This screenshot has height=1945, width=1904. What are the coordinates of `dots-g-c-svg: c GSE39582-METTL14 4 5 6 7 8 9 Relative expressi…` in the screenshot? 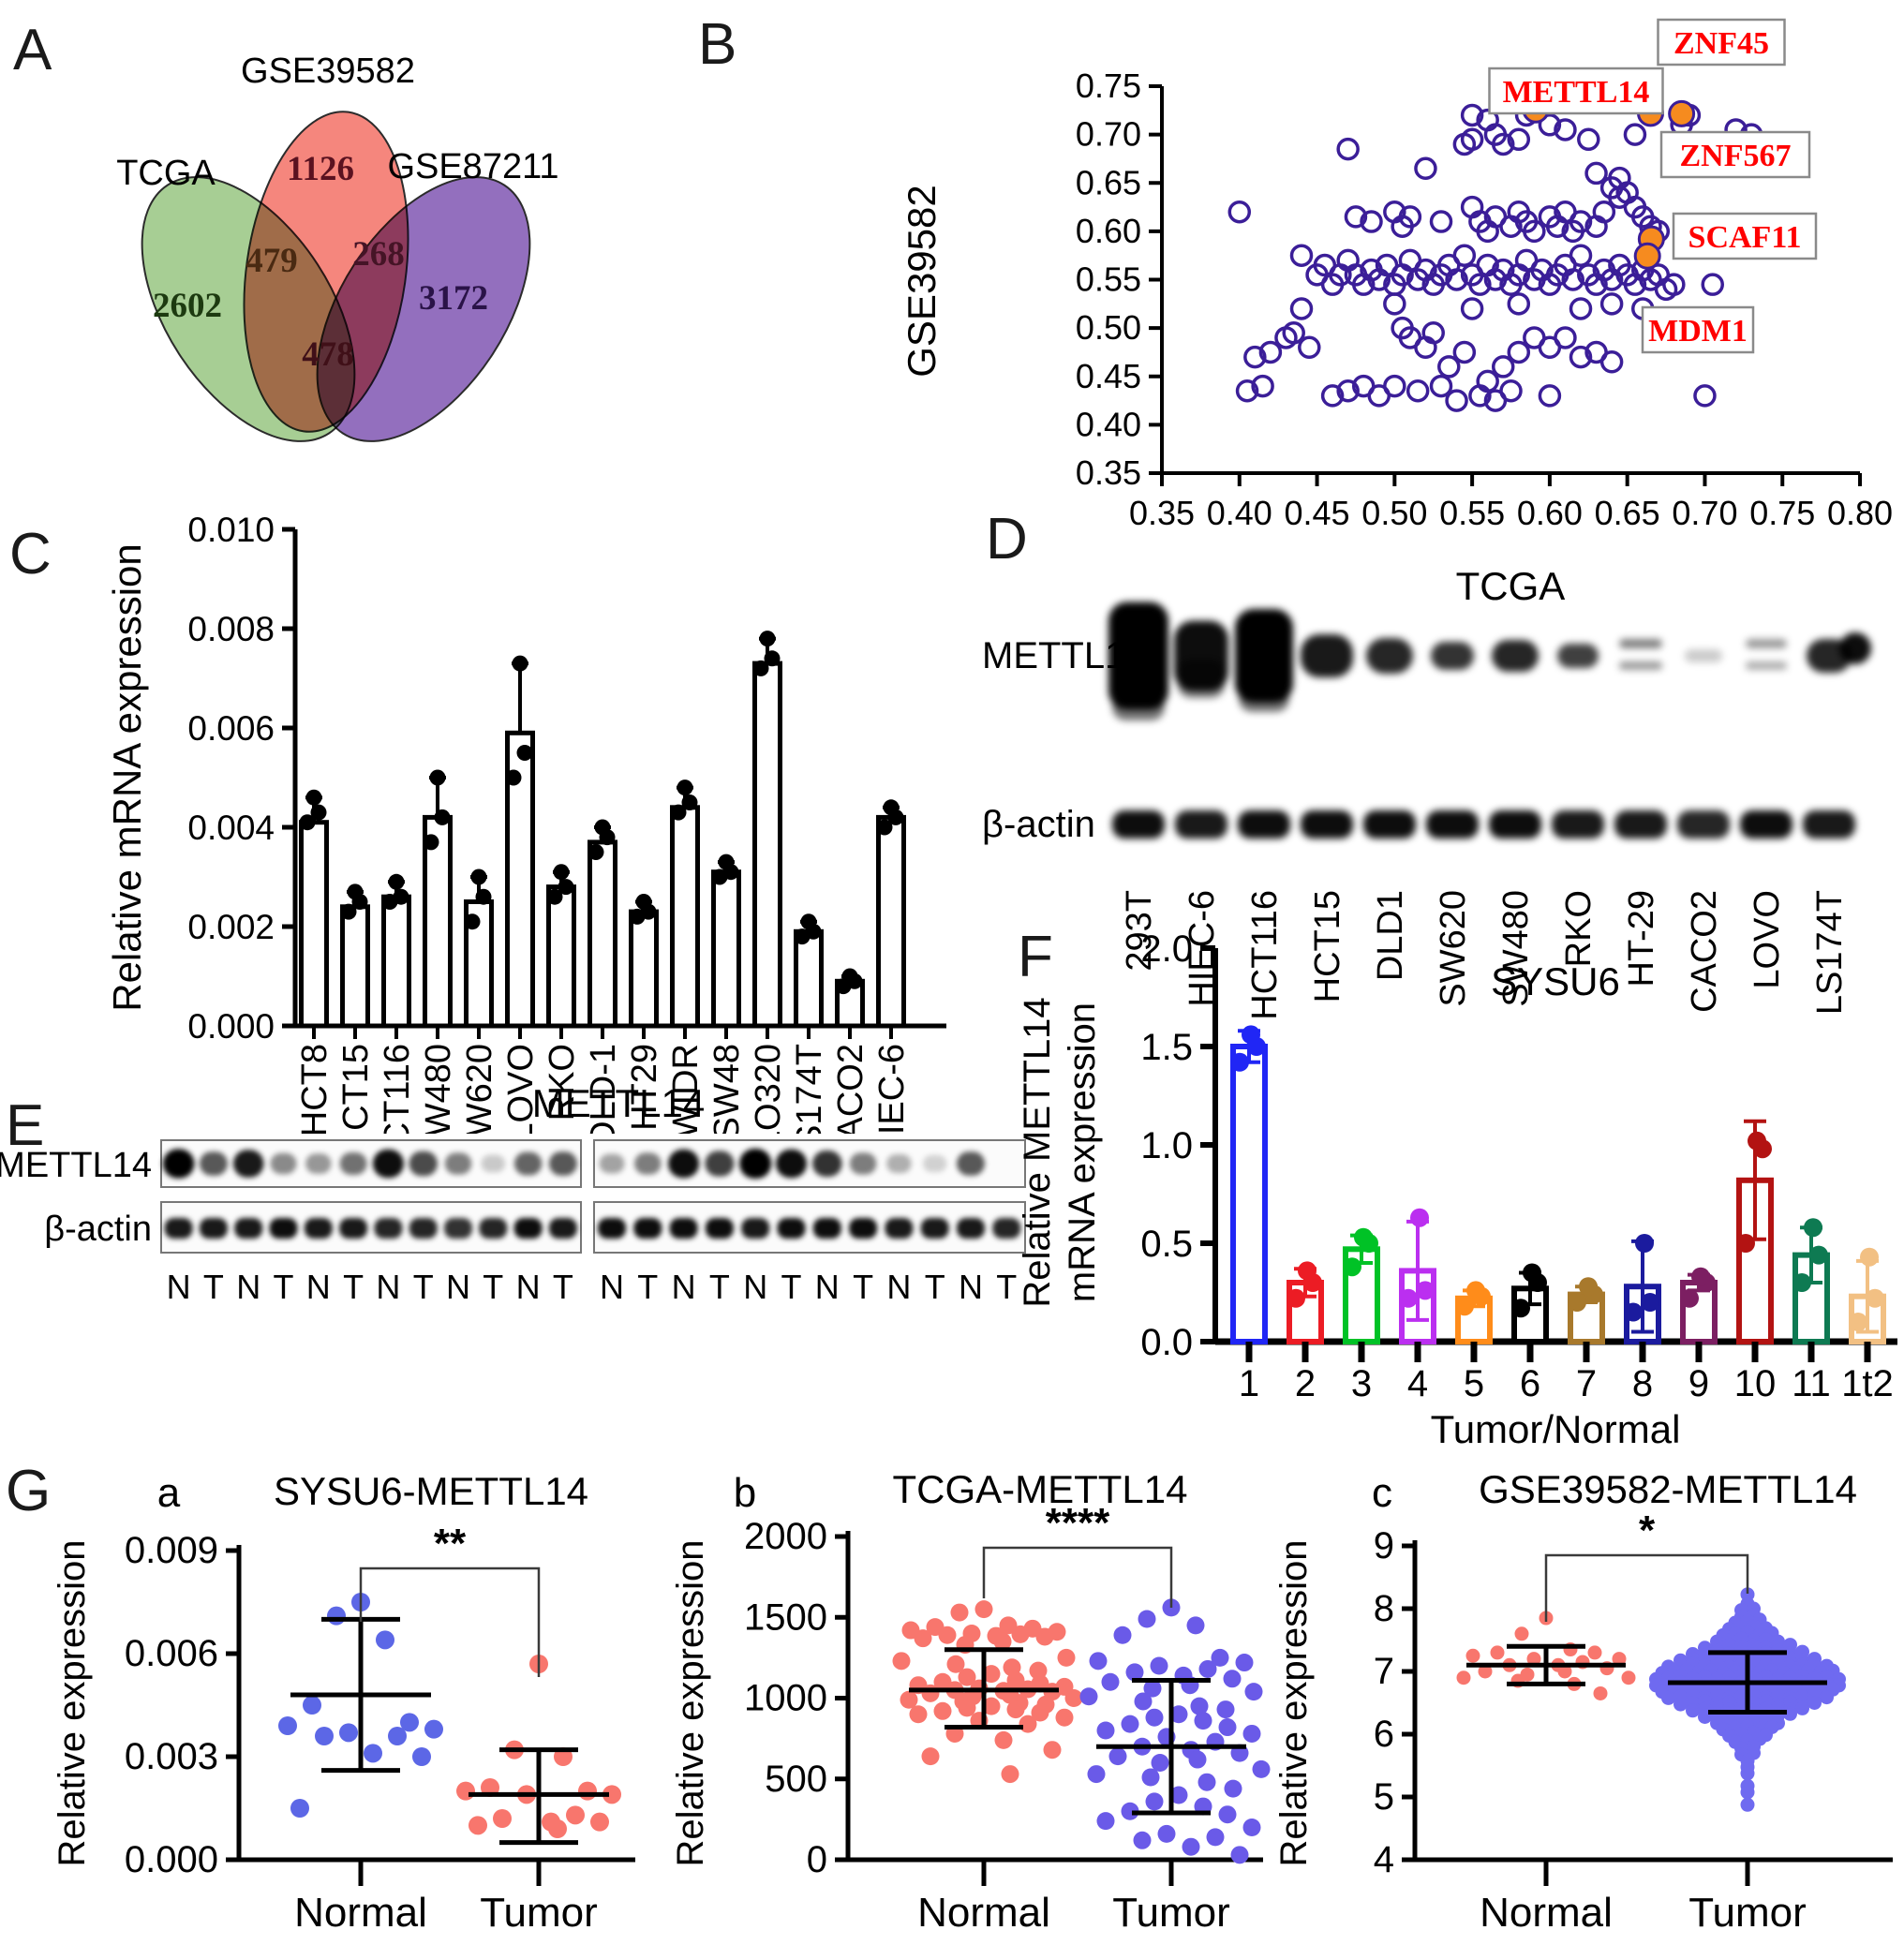 It's located at (1583, 1701).